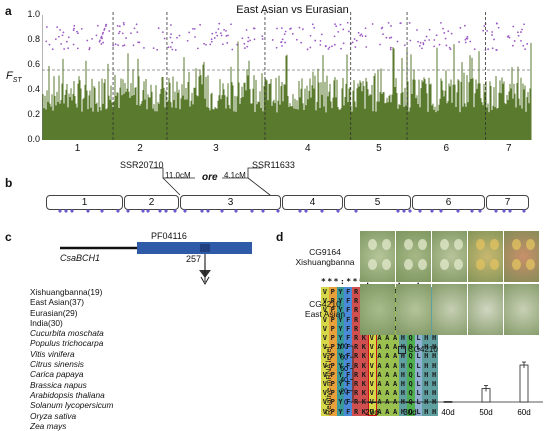  What do you see at coordinates (142, 165) in the screenshot?
I see `marker-left-label: SSR20710` at bounding box center [142, 165].